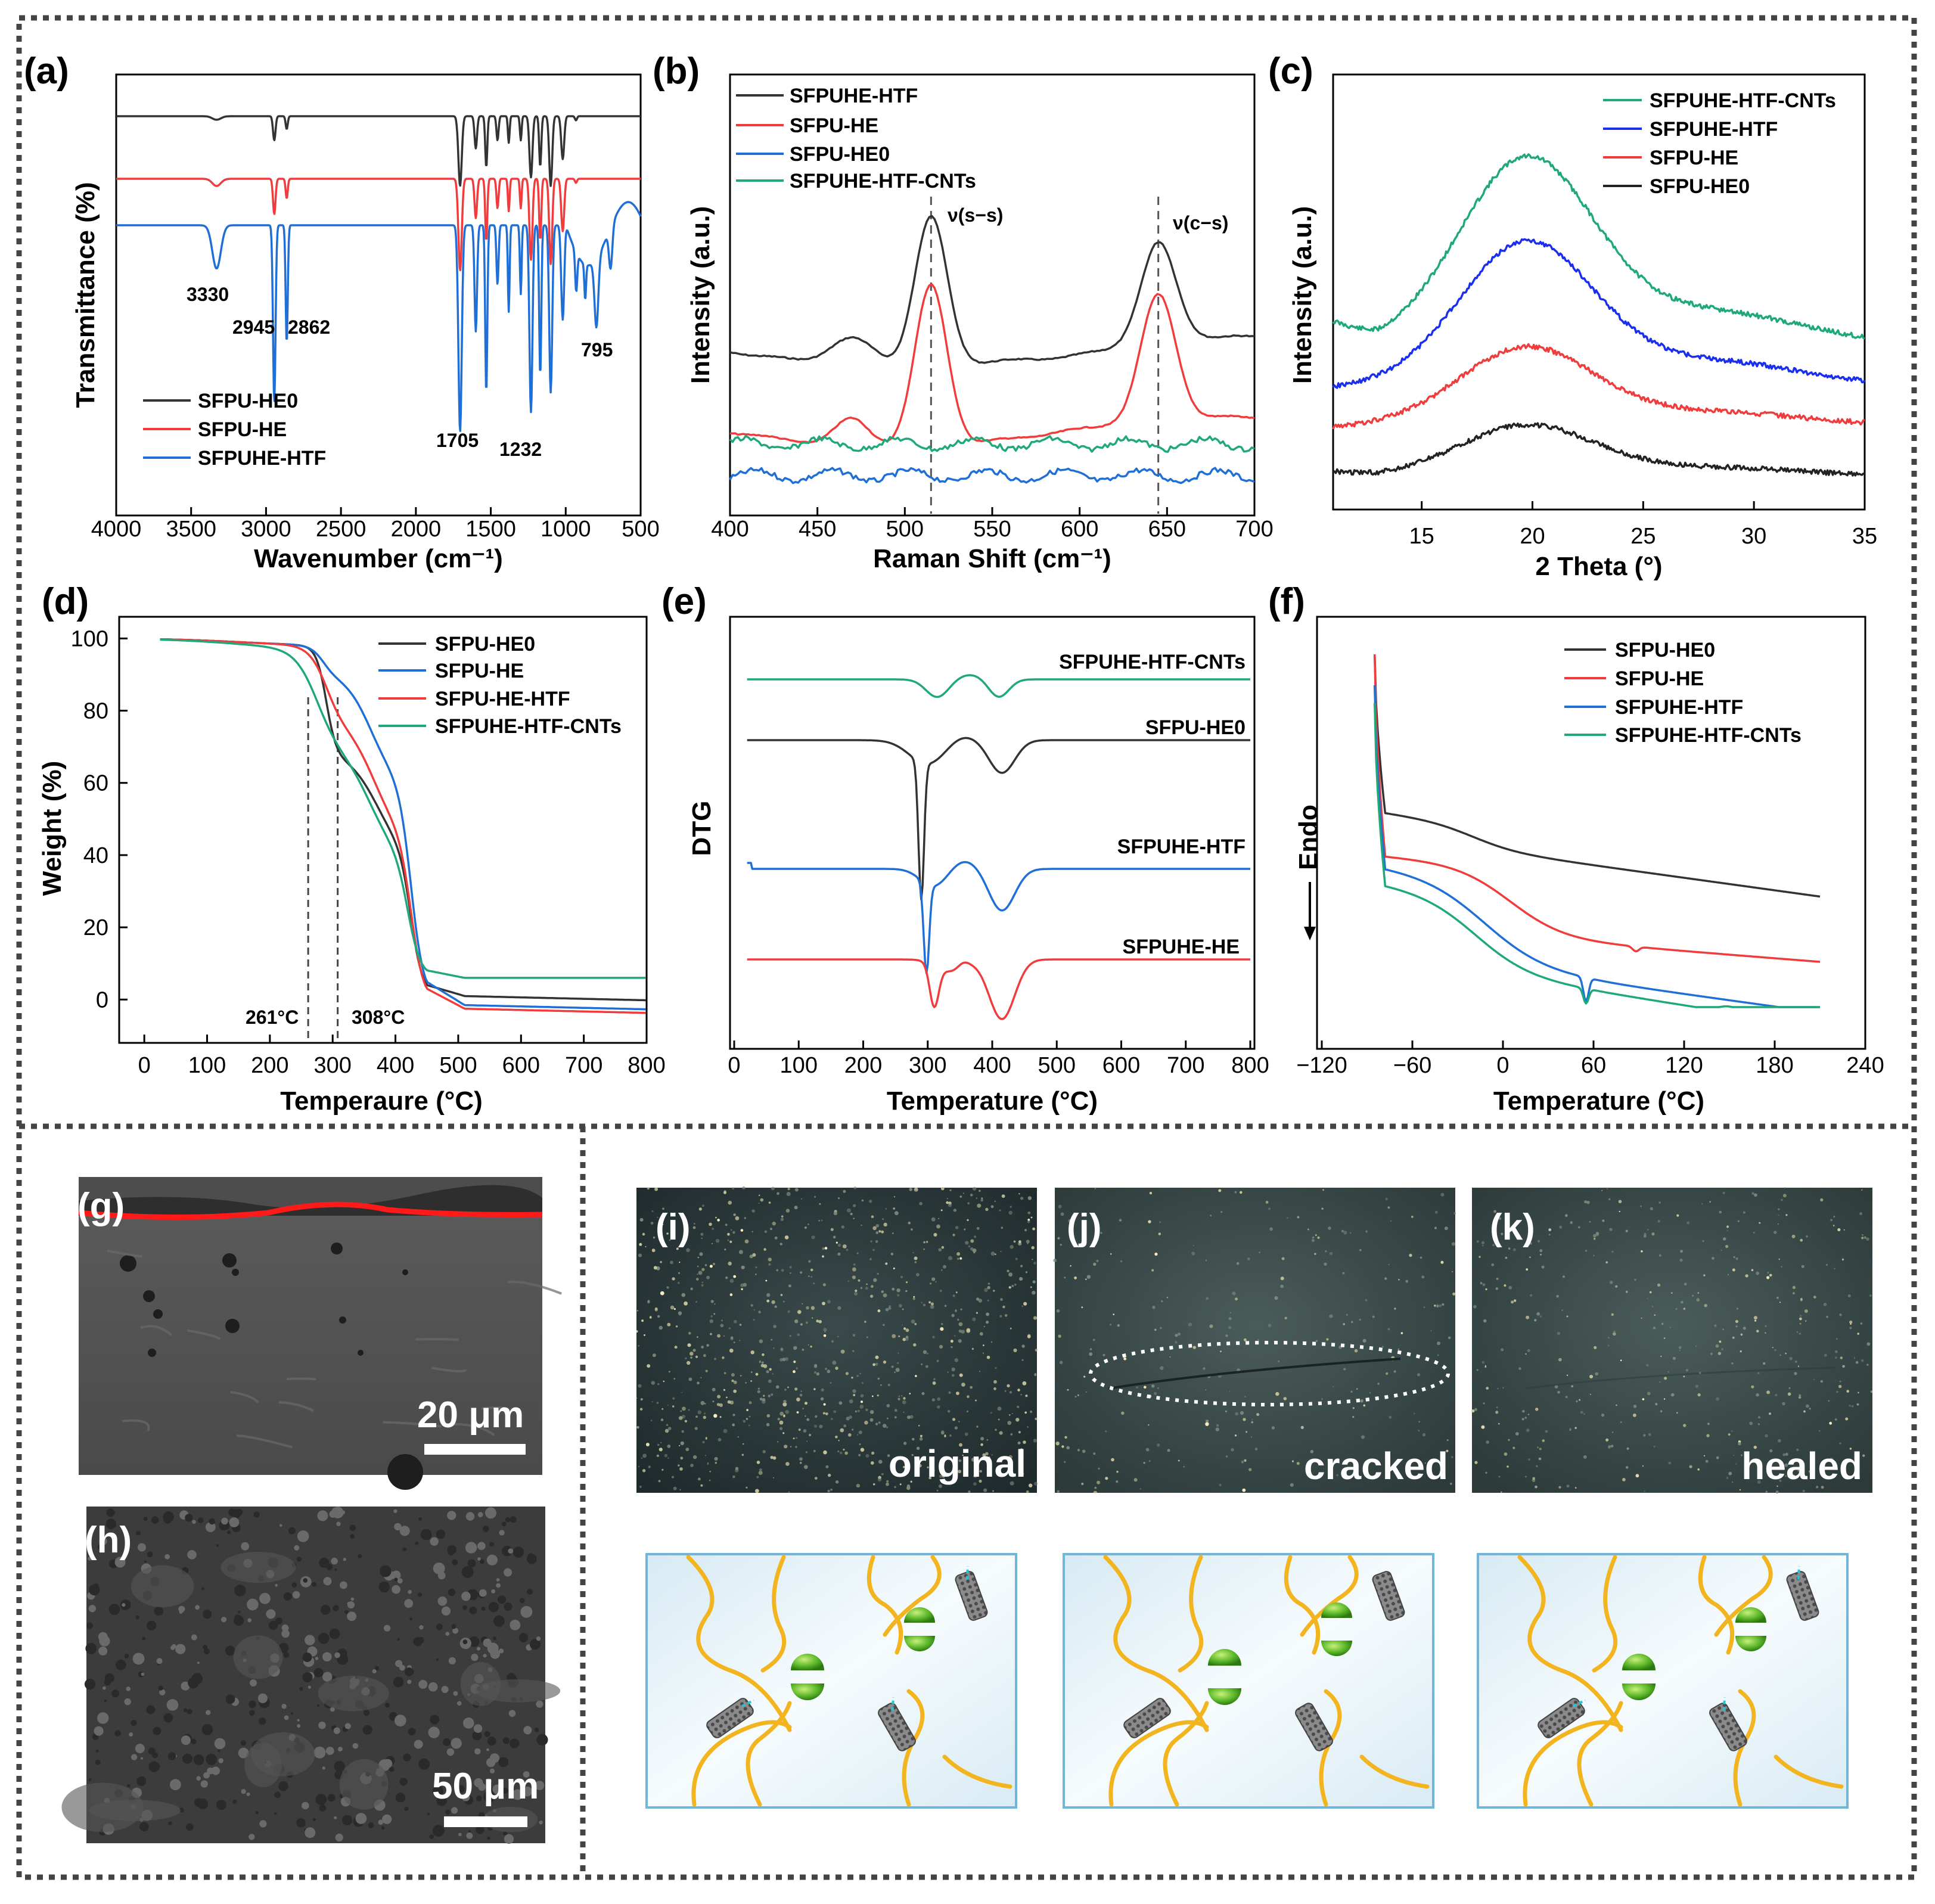  What do you see at coordinates (269, 1065) in the screenshot?
I see `panel-d-x-tick-label-2: 200` at bounding box center [269, 1065].